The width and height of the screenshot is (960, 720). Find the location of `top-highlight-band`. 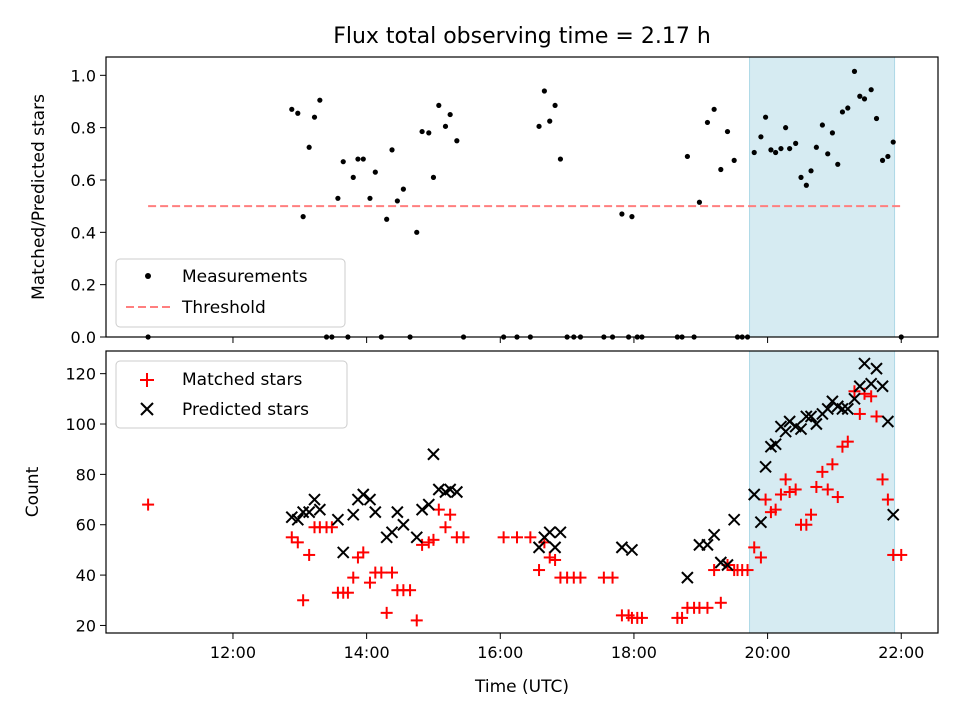

top-highlight-band is located at coordinates (822, 197).